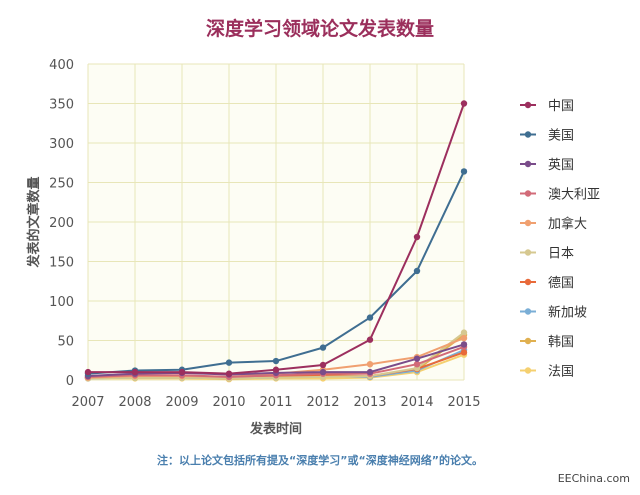  Describe the element at coordinates (567, 224) in the screenshot. I see `legend-label: 加拿大` at that location.